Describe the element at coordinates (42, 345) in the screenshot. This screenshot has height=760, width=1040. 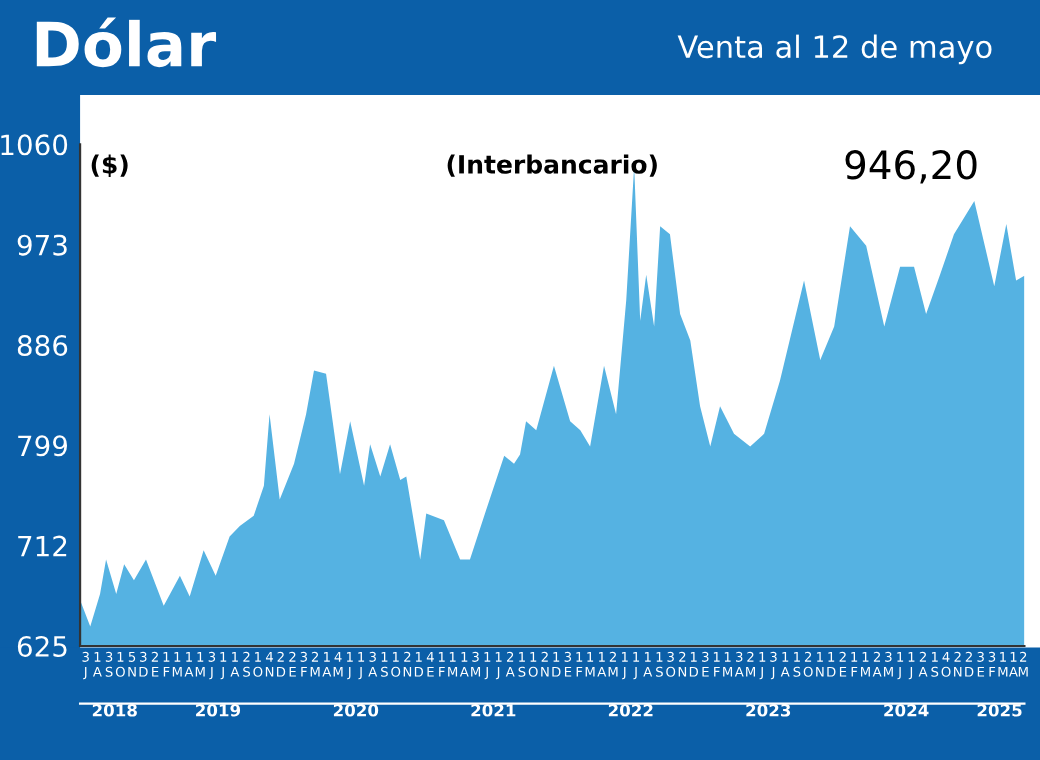
I see `y-tick-label: 886` at that location.